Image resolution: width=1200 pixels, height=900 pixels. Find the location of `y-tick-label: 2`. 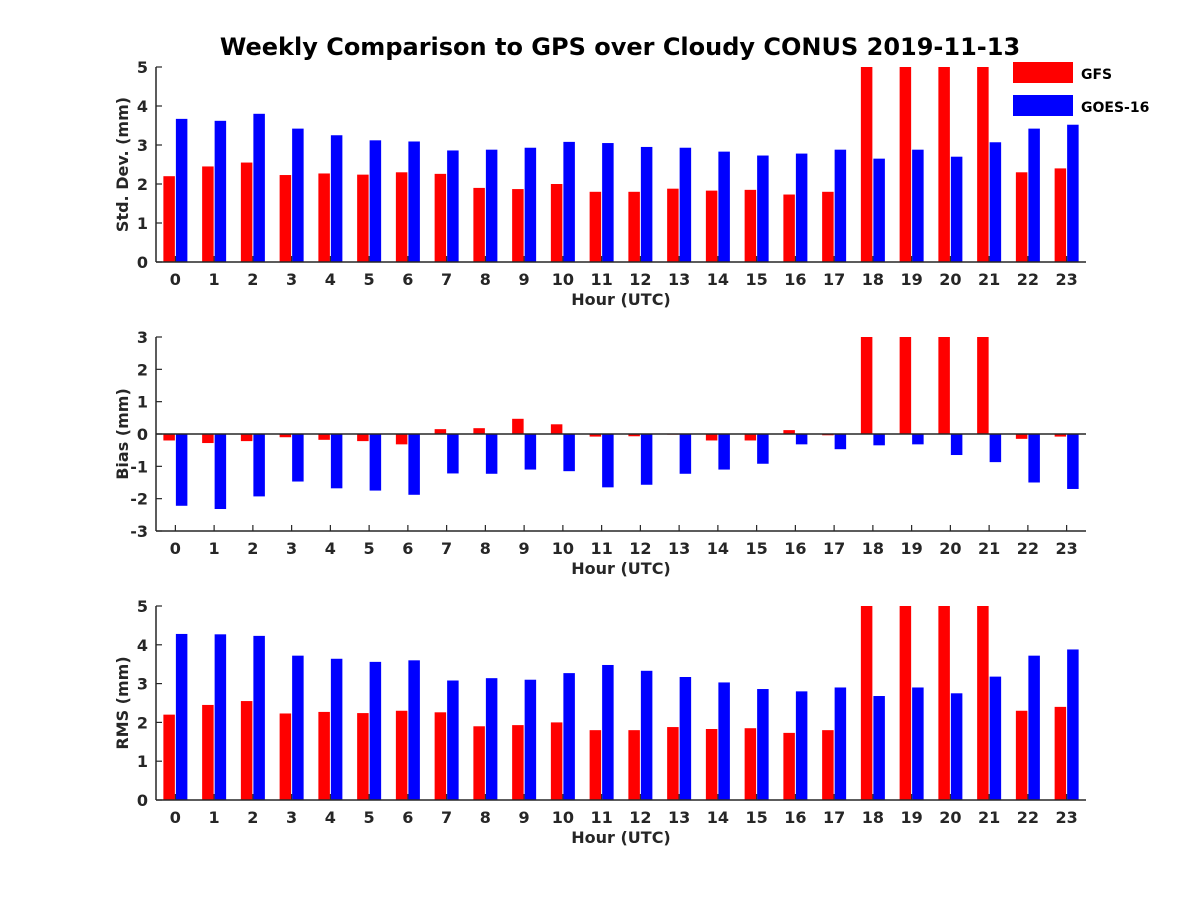

y-tick-label: 2 is located at coordinates (142, 184).